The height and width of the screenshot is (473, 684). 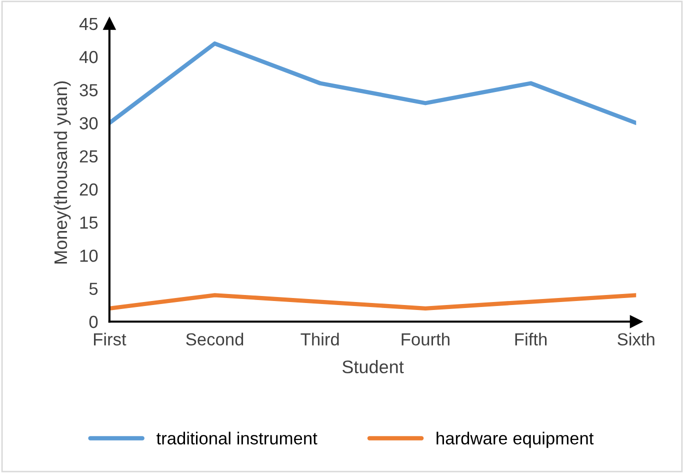 What do you see at coordinates (88, 24) in the screenshot?
I see `y-tick-label: 45` at bounding box center [88, 24].